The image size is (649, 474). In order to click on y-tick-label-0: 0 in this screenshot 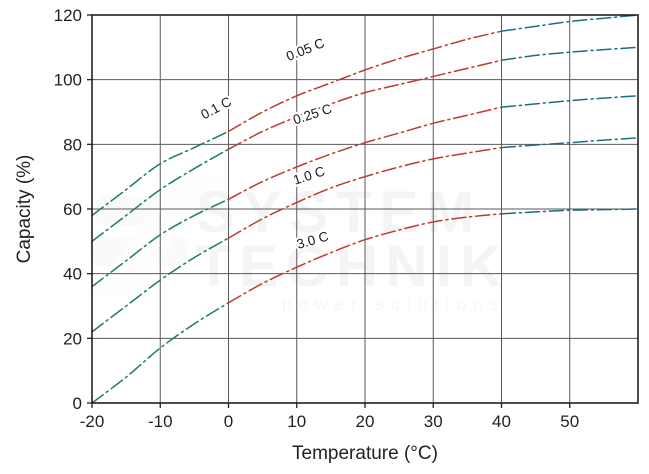, I will do `click(77, 403)`.